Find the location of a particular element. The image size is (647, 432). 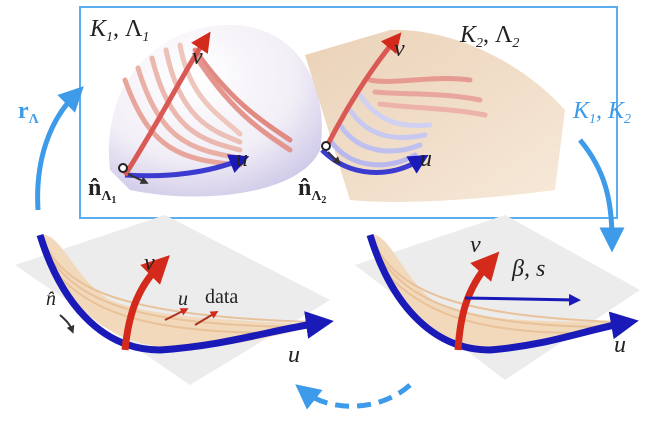

label: β, s is located at coordinates (528, 269).